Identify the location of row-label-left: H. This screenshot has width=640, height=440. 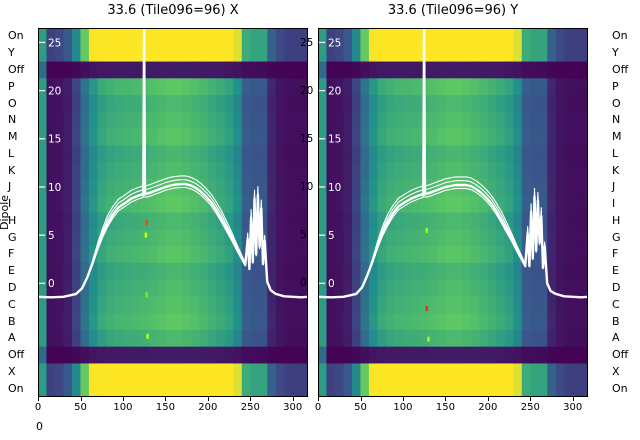
(12, 220).